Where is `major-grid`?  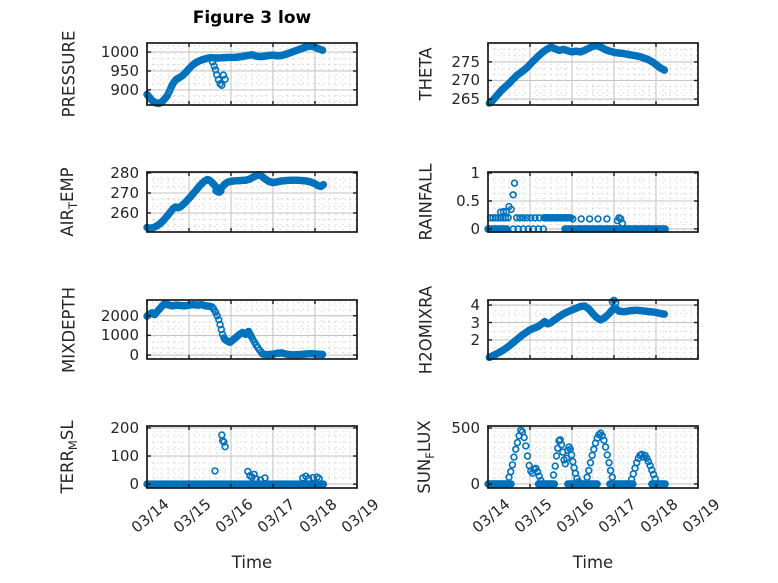
major-grid is located at coordinates (593, 202).